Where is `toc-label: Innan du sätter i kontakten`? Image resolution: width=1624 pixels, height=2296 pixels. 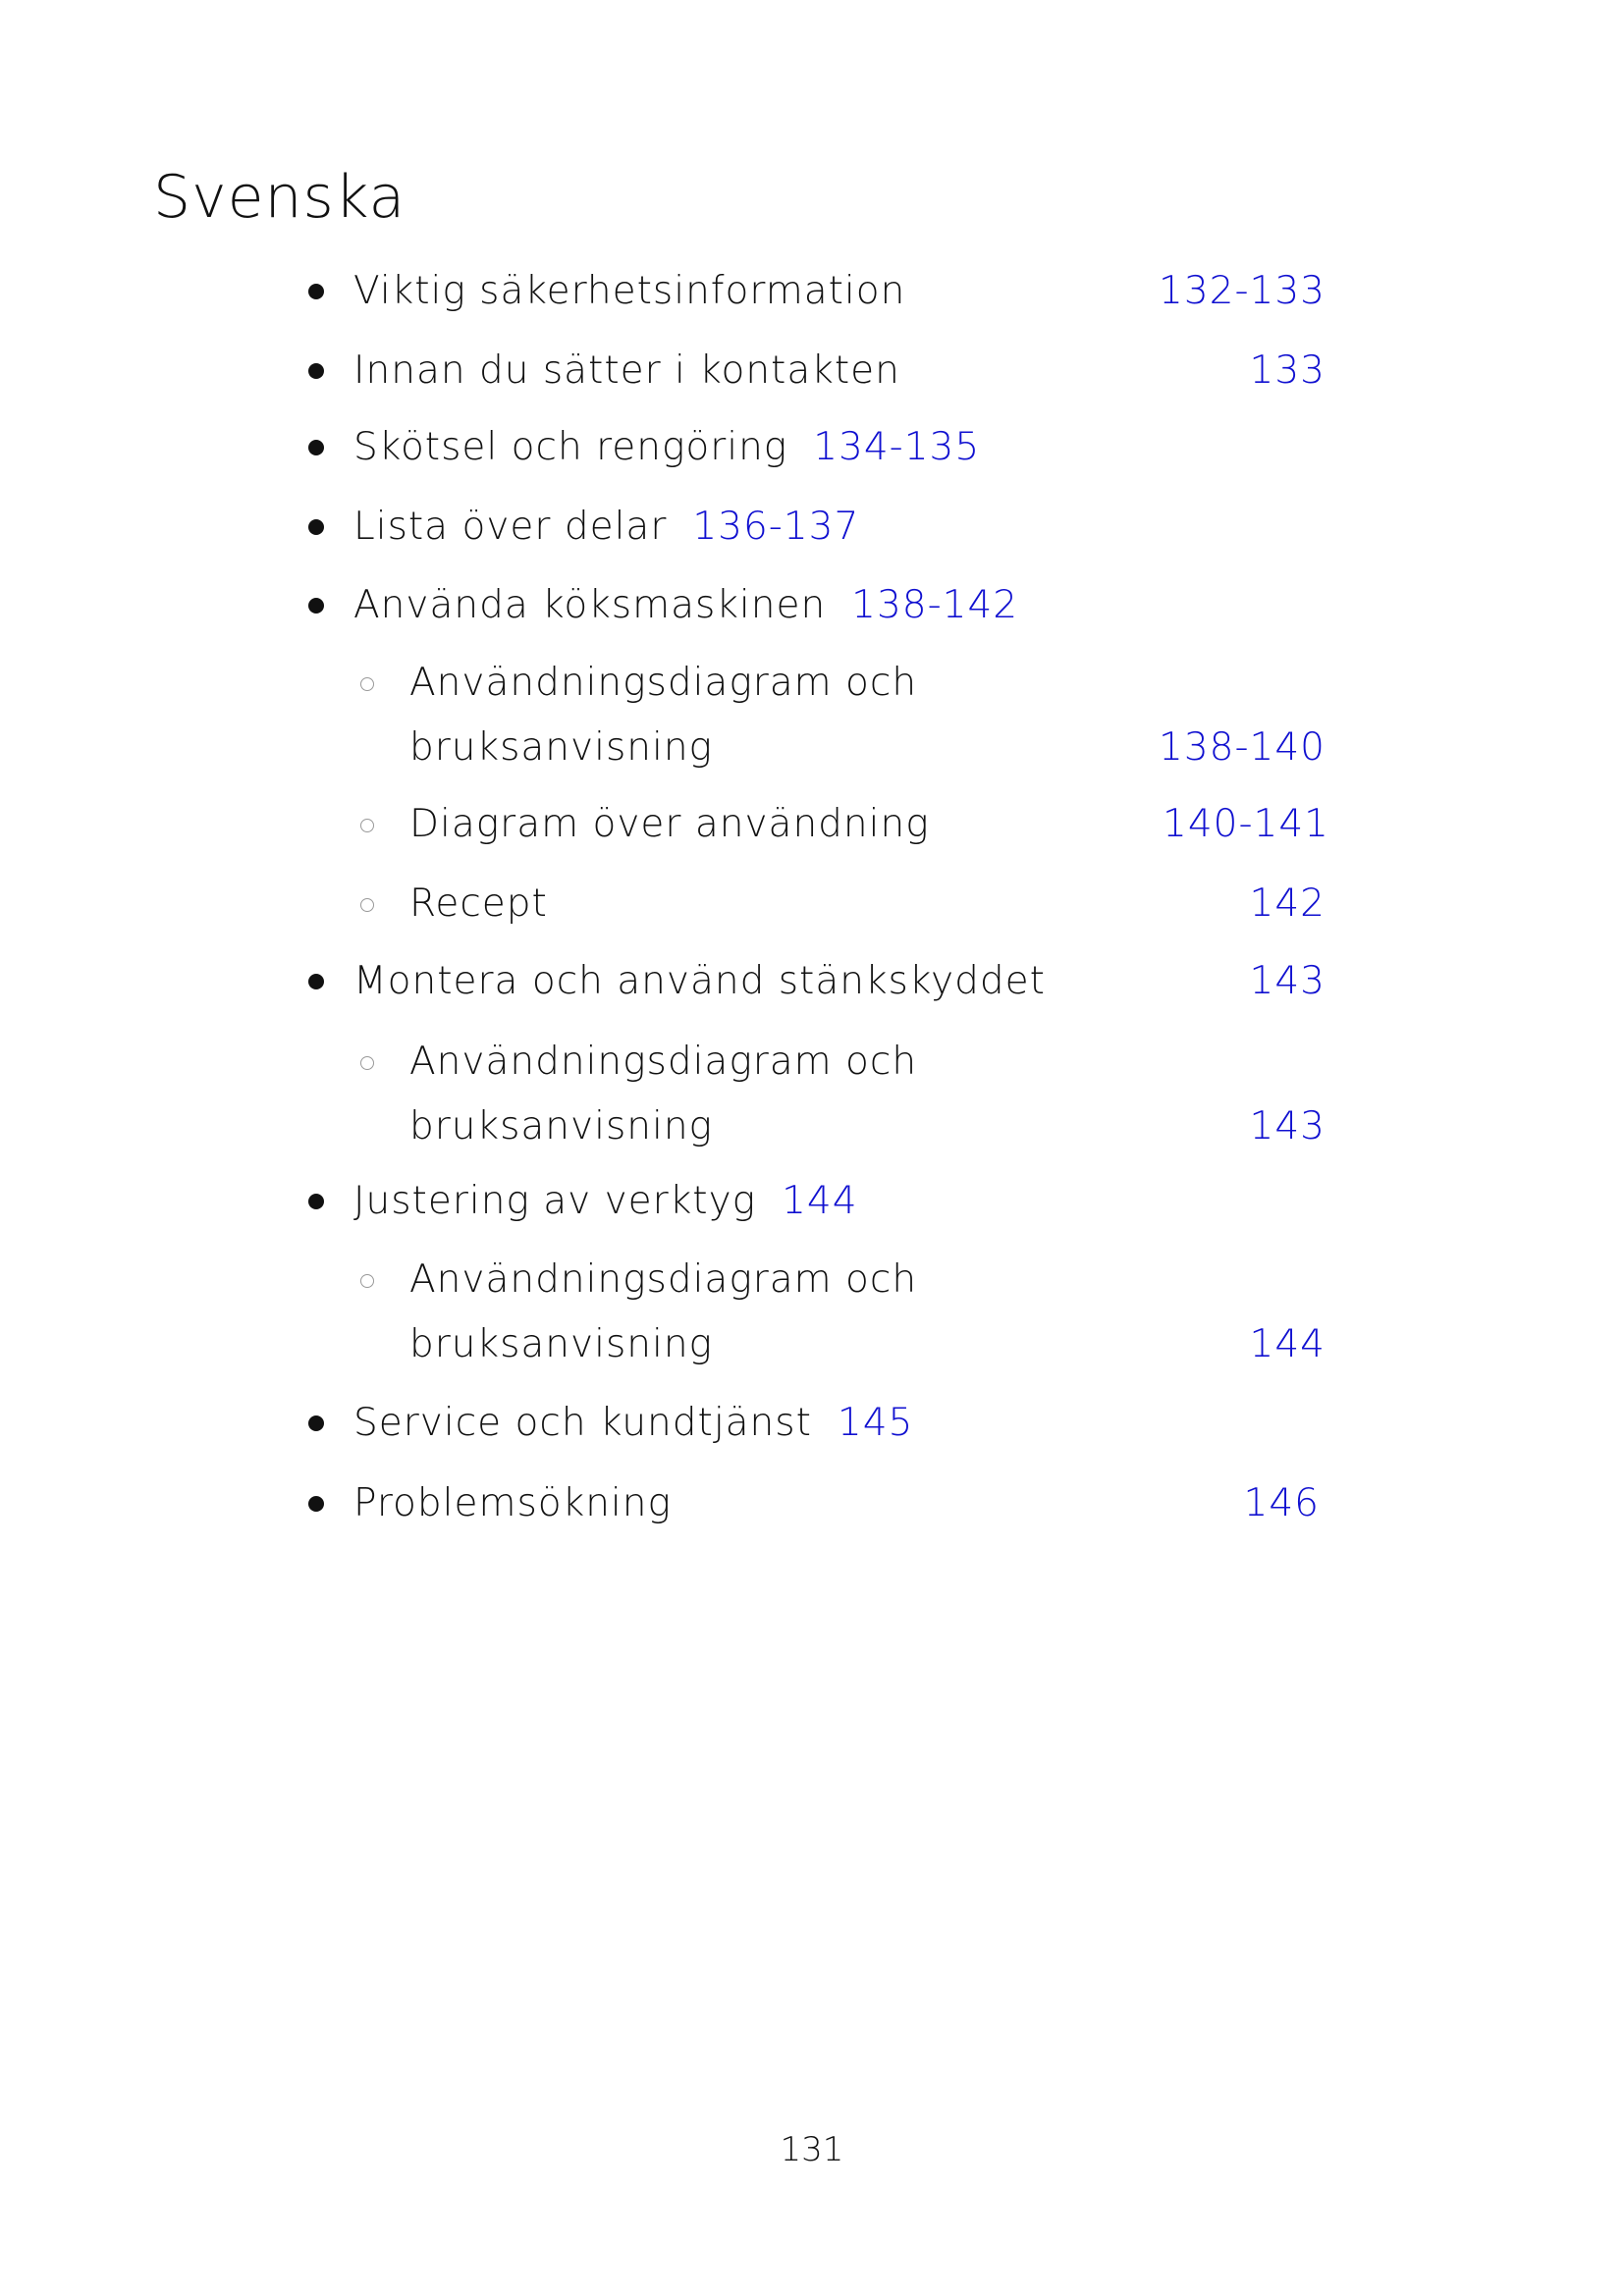
toc-label: Innan du sätter i kontakten is located at coordinates (626, 370).